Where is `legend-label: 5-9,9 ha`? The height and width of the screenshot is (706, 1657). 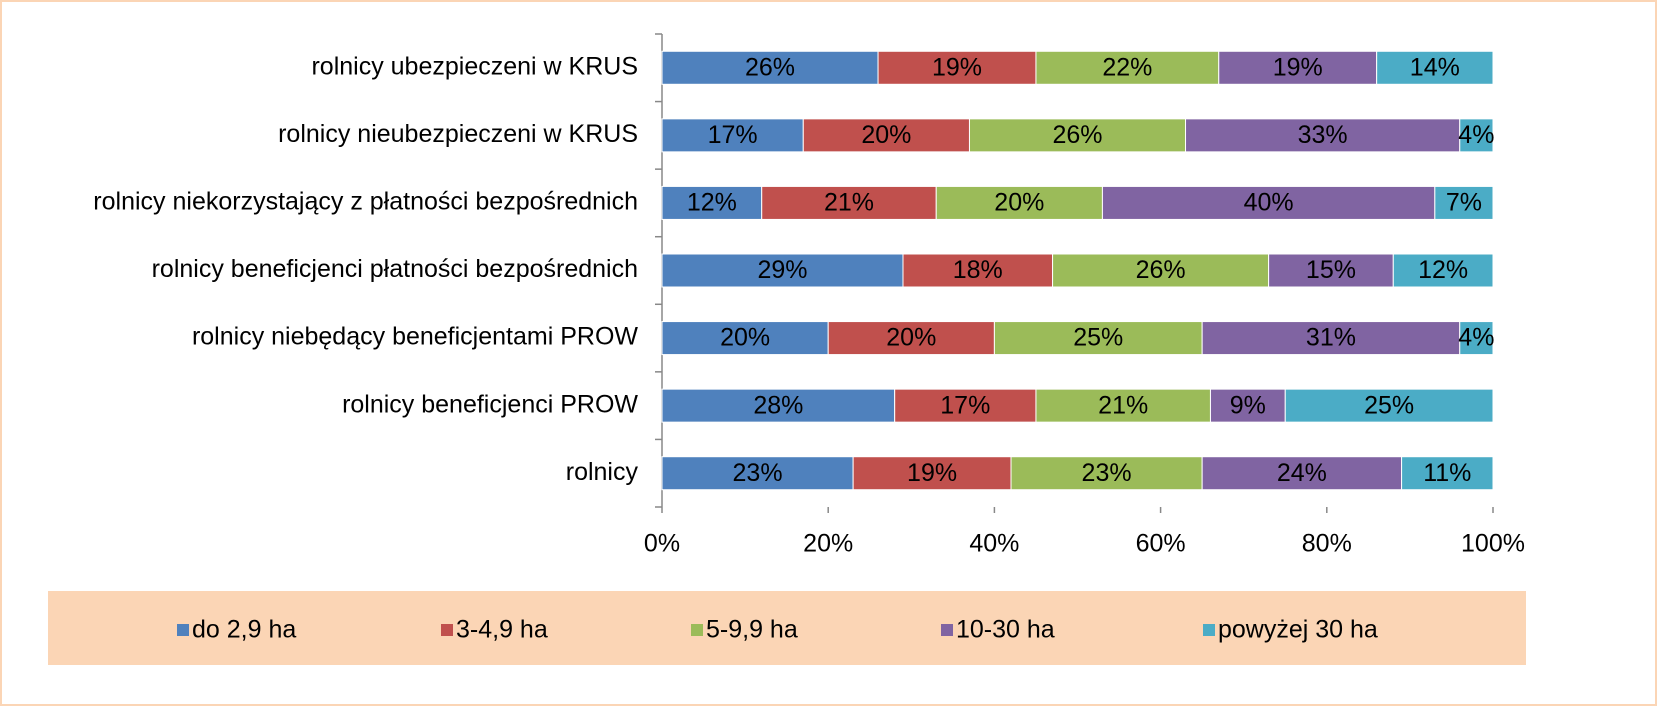 legend-label: 5-9,9 ha is located at coordinates (752, 630).